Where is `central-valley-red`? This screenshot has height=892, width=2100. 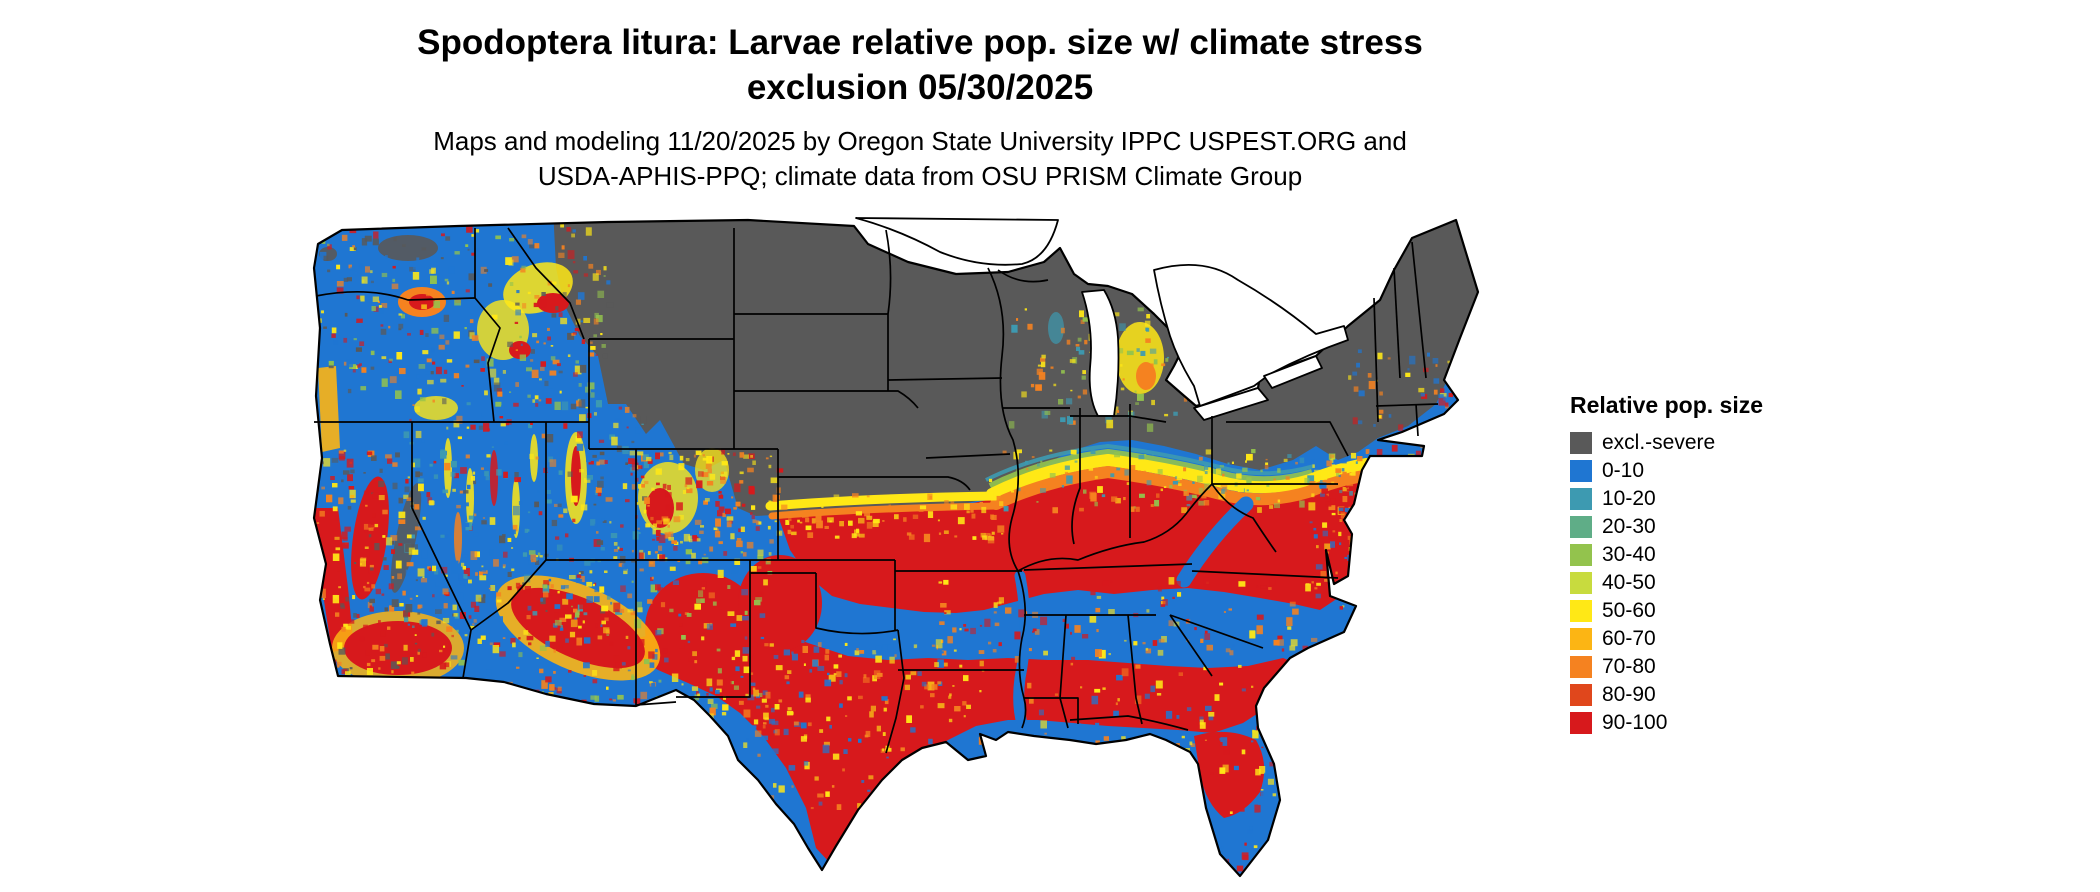
central-valley-red is located at coordinates (370, 538).